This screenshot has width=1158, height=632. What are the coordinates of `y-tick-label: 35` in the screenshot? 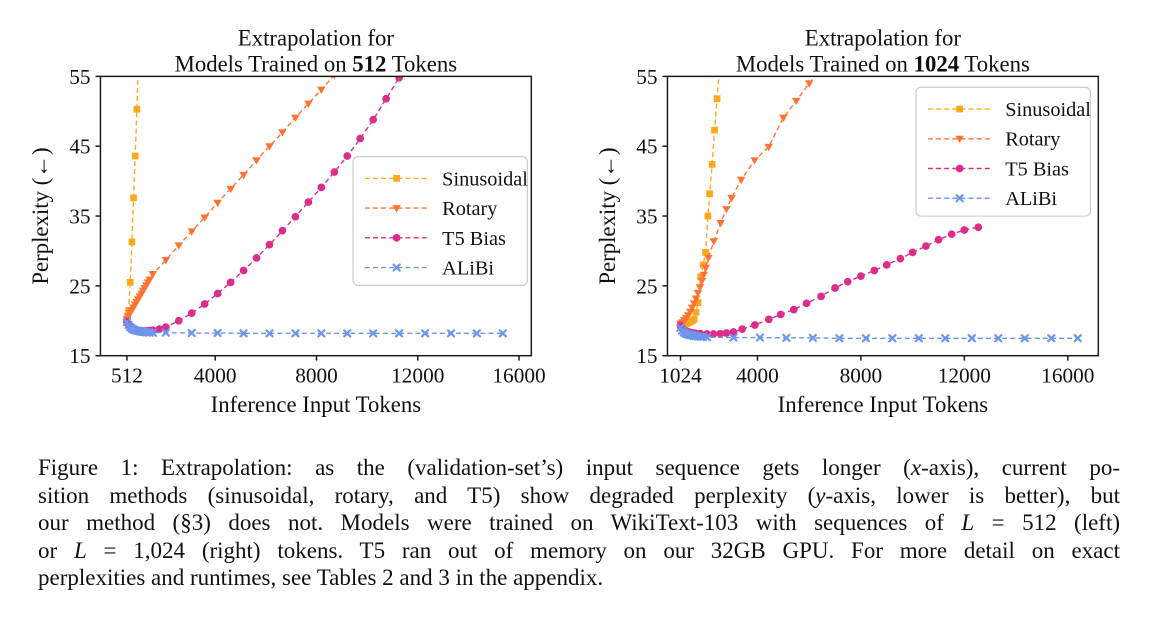 It's located at (646, 216).